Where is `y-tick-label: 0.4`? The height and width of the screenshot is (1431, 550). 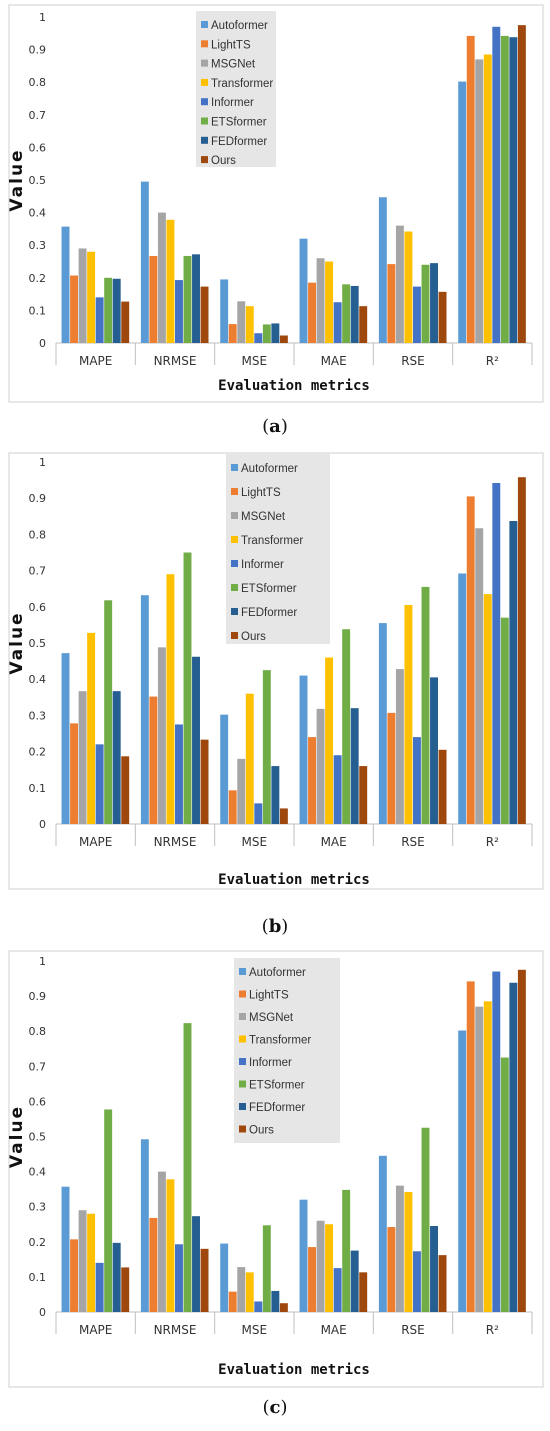 y-tick-label: 0.4 is located at coordinates (38, 679).